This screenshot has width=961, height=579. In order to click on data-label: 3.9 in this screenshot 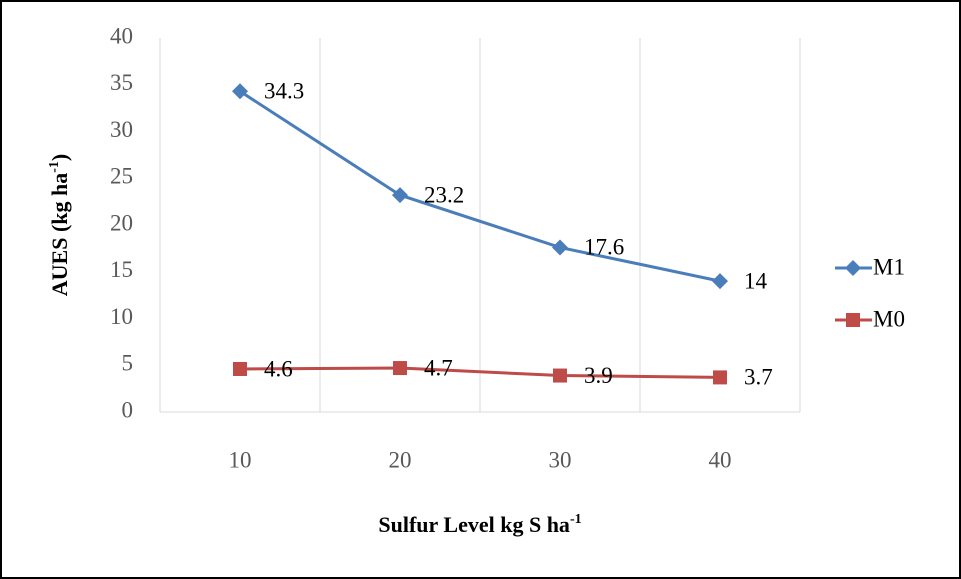, I will do `click(598, 375)`.